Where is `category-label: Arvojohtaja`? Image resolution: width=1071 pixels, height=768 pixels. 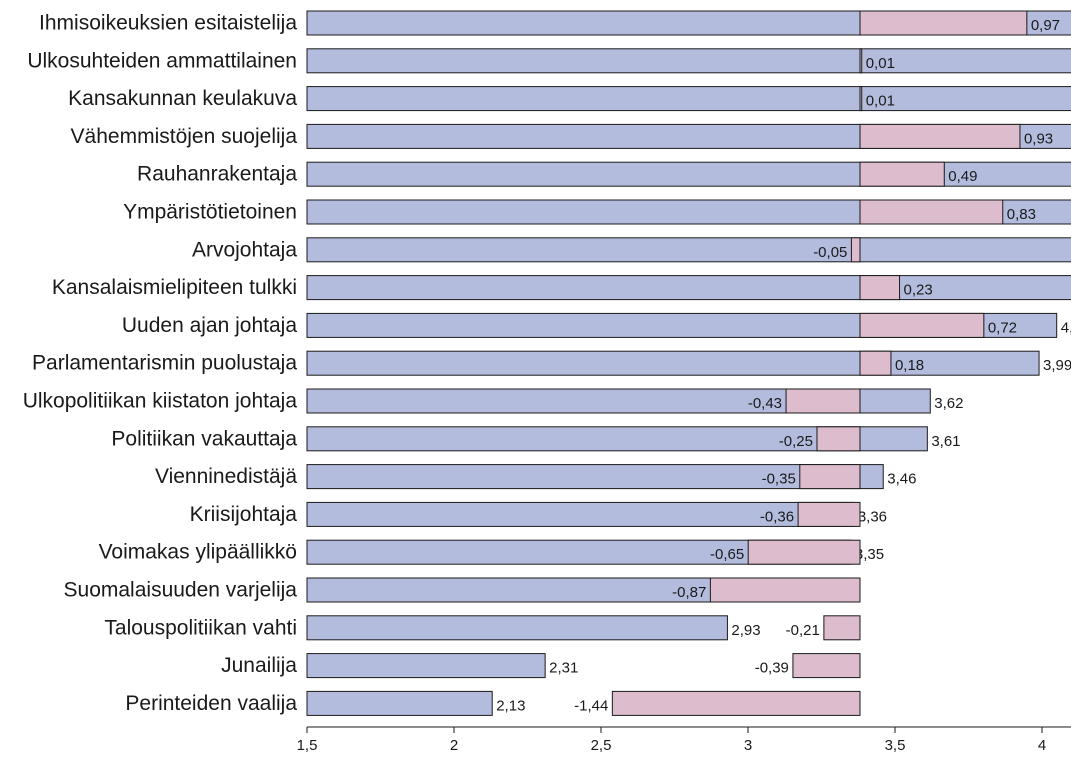 category-label: Arvojohtaja is located at coordinates (244, 249).